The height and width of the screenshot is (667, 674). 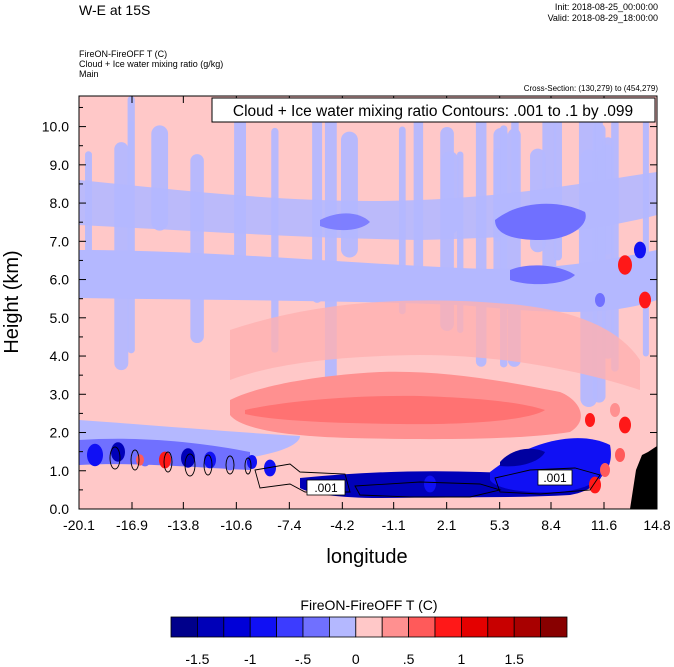 What do you see at coordinates (602, 18) in the screenshot?
I see `valid-time: Valid: 2018-08-29_18:00:00` at bounding box center [602, 18].